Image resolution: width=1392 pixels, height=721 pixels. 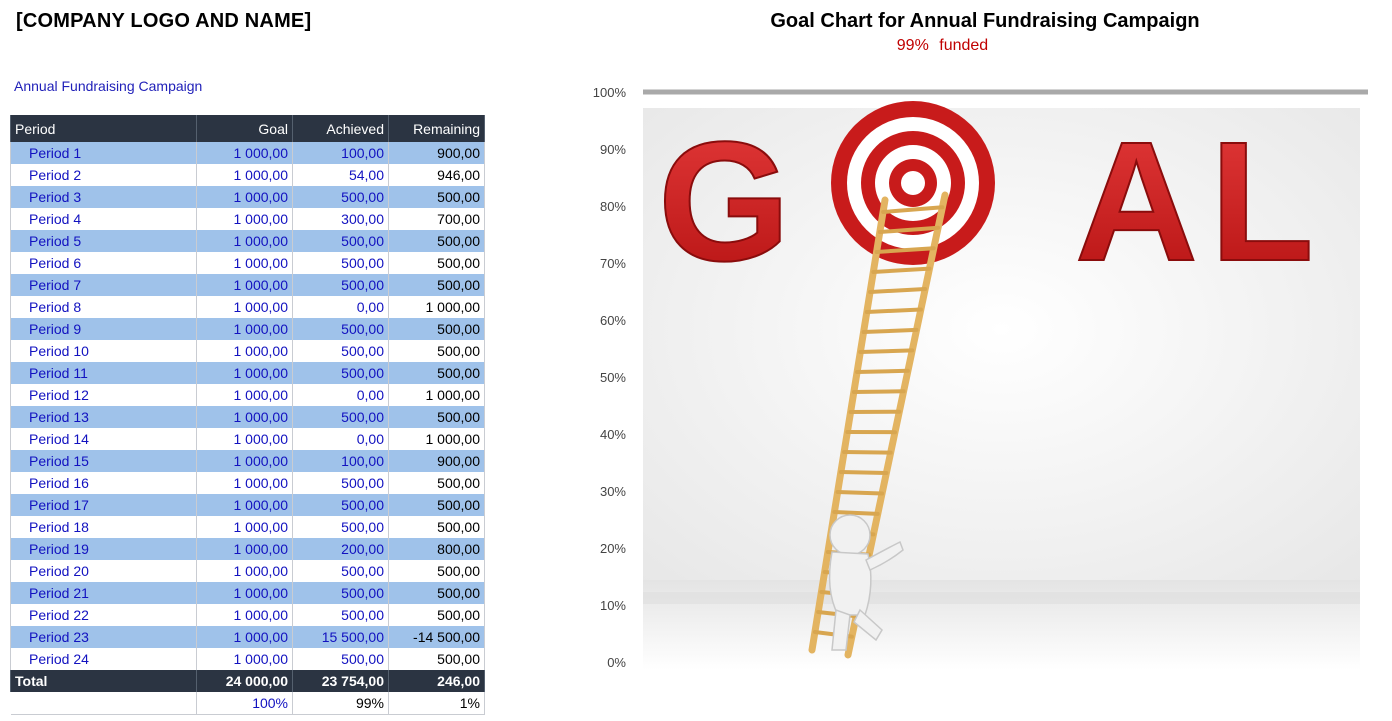 I want to click on climbing-person-icon, so click(x=866, y=582).